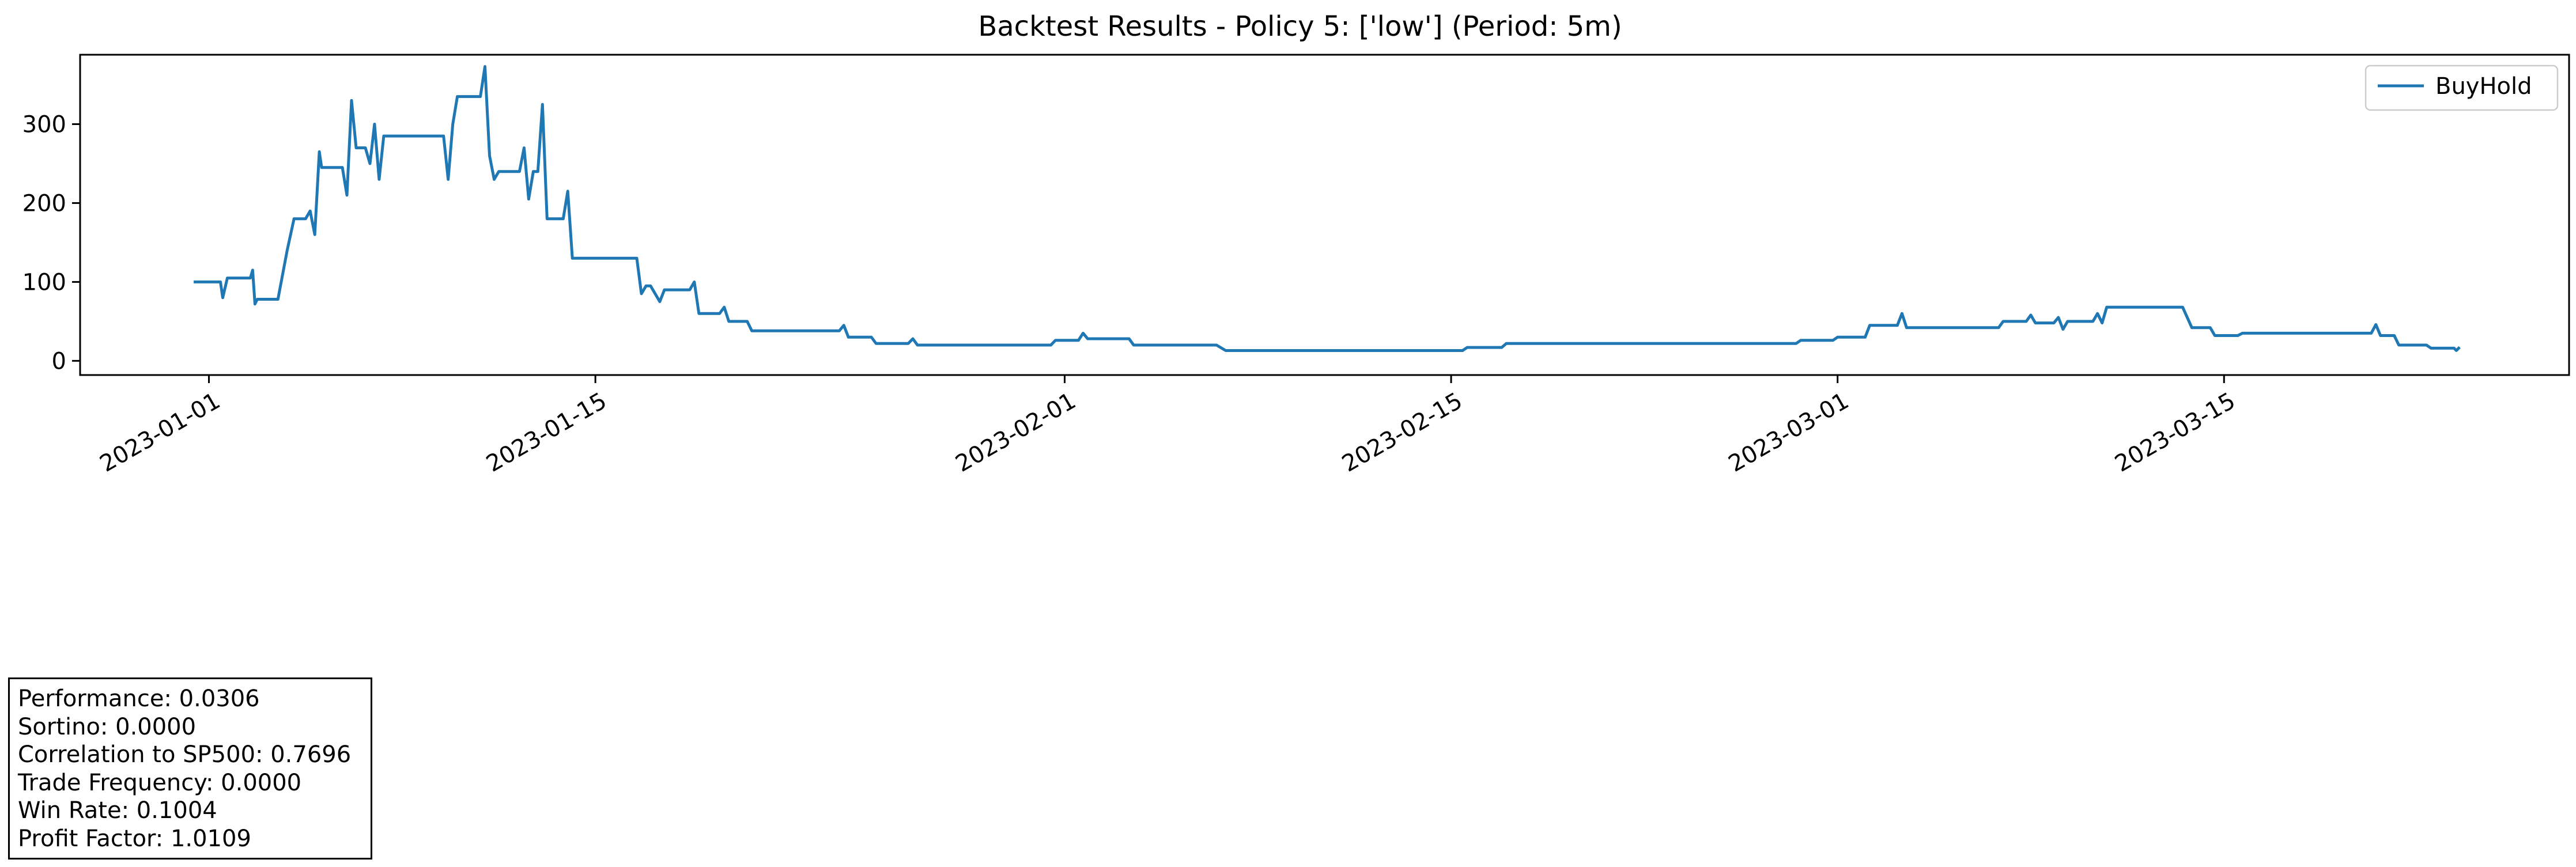 The width and height of the screenshot is (2576, 867). What do you see at coordinates (51, 243) in the screenshot?
I see `y-axis: 0 100 200 300` at bounding box center [51, 243].